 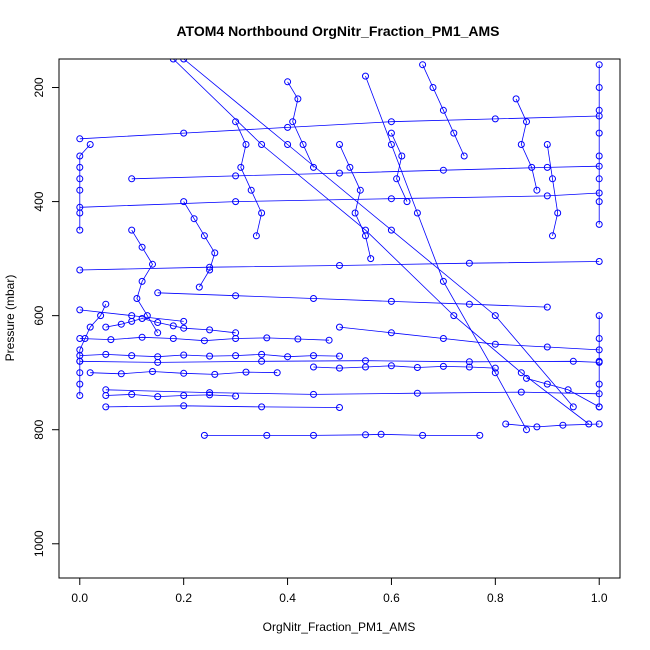 What do you see at coordinates (39, 543) in the screenshot?
I see `y-tick-label: 1000` at bounding box center [39, 543].